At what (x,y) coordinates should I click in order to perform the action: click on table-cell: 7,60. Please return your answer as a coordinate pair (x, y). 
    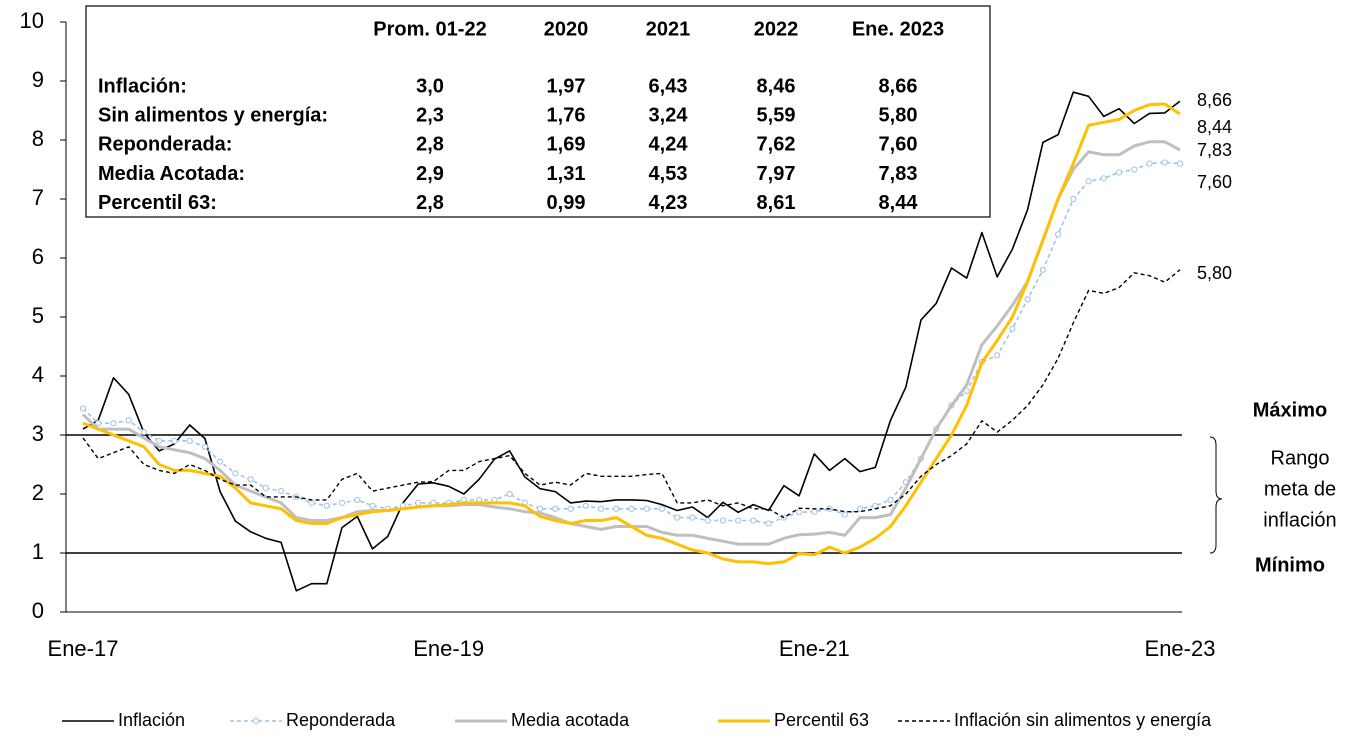
    Looking at the image, I should click on (898, 145).